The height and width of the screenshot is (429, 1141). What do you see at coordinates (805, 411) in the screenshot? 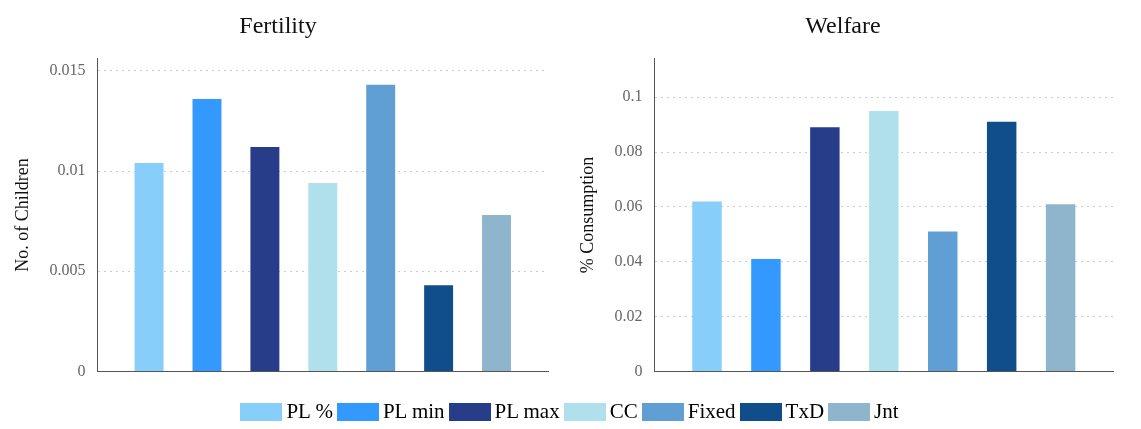
I see `legend-label: TxD` at bounding box center [805, 411].